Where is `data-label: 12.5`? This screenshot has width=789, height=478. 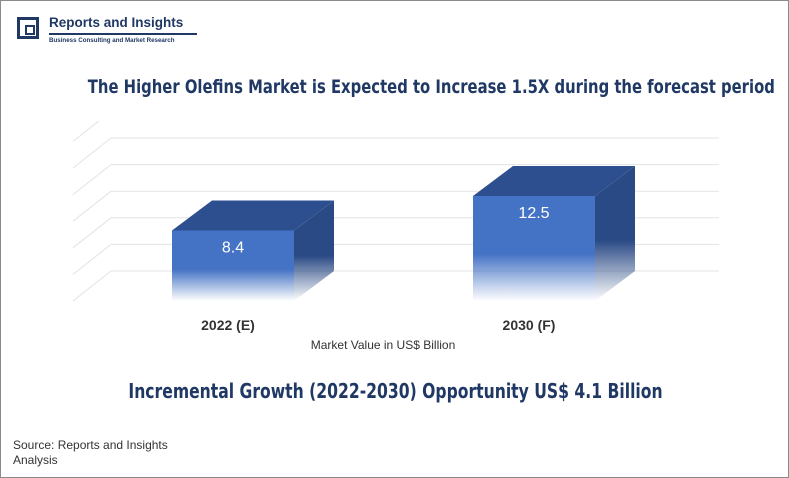 data-label: 12.5 is located at coordinates (533, 213).